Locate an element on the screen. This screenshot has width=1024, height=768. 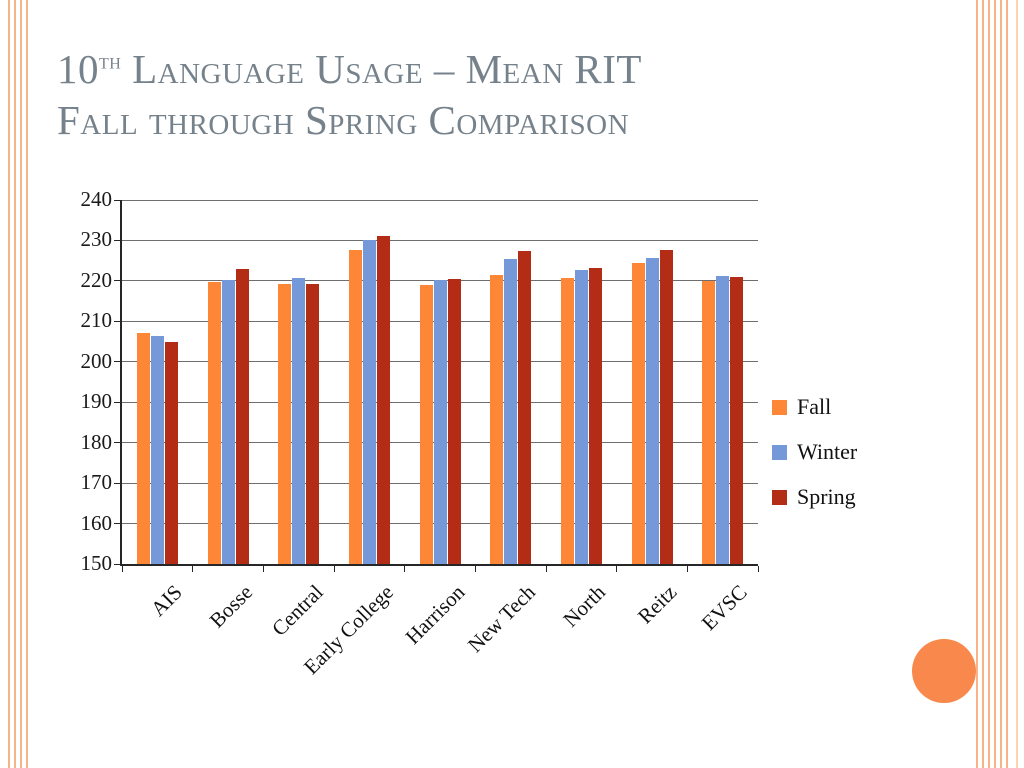
title-number: 10 is located at coordinates (78, 69).